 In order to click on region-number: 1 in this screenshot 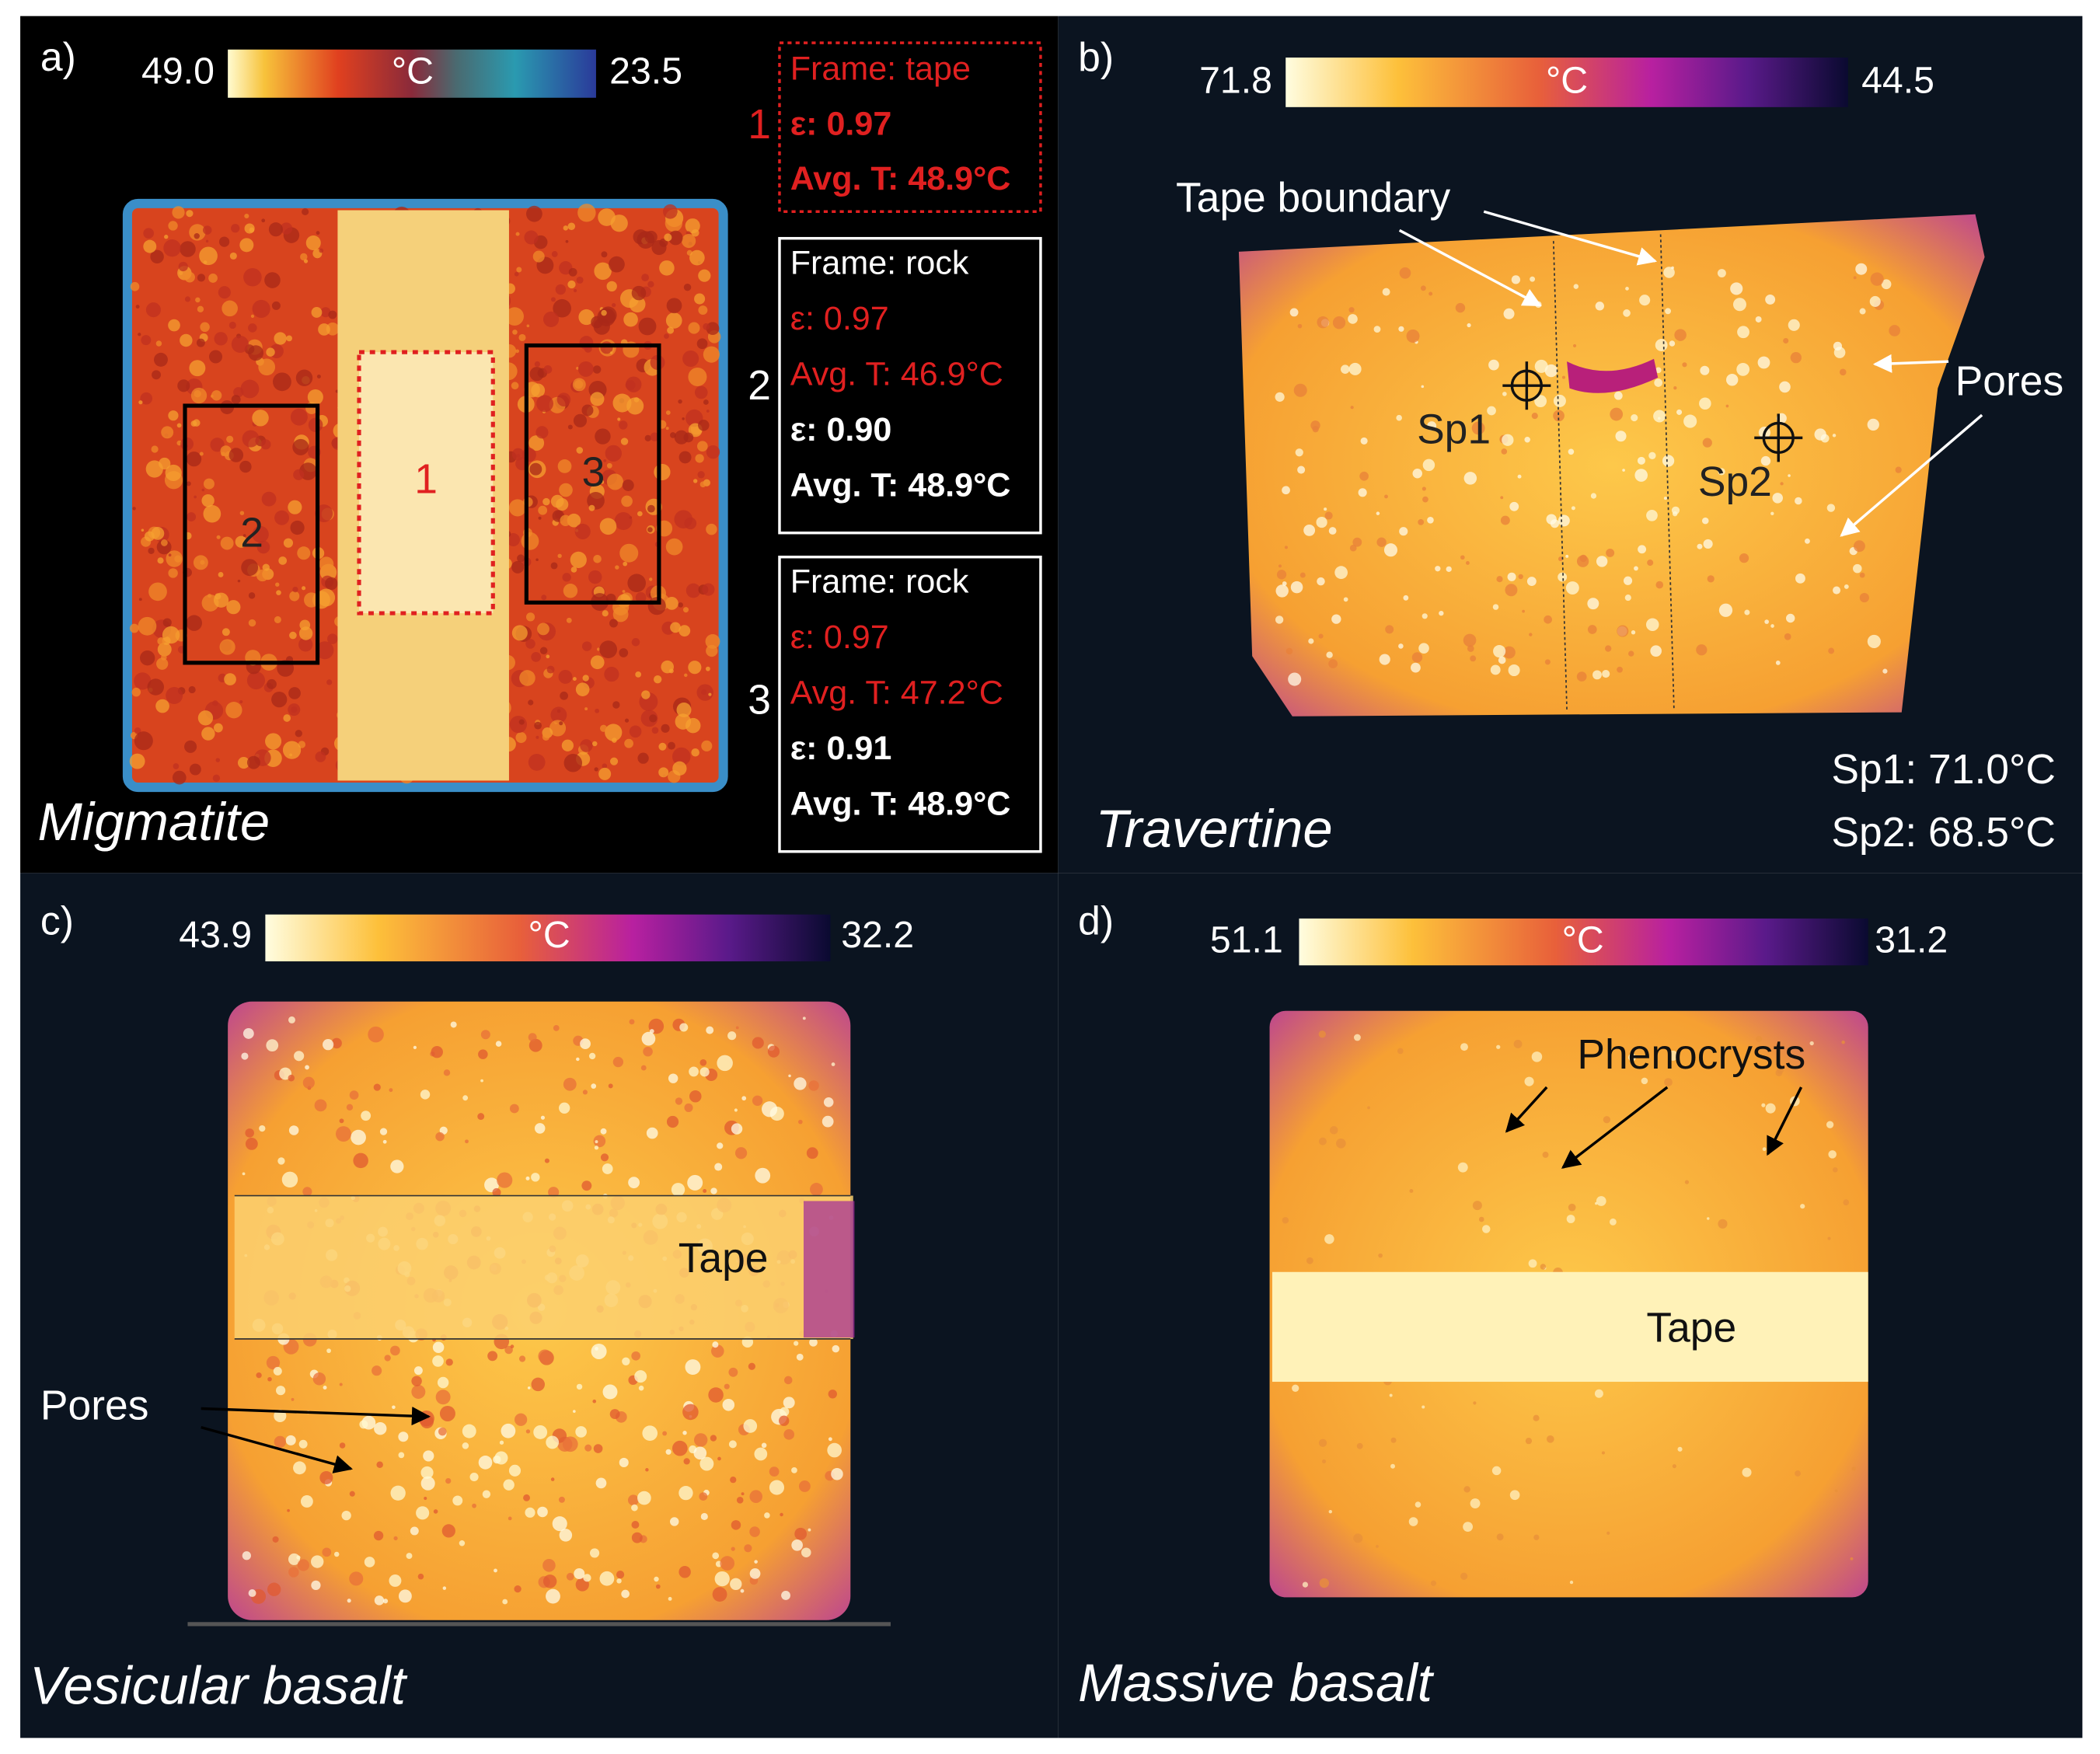, I will do `click(426, 479)`.